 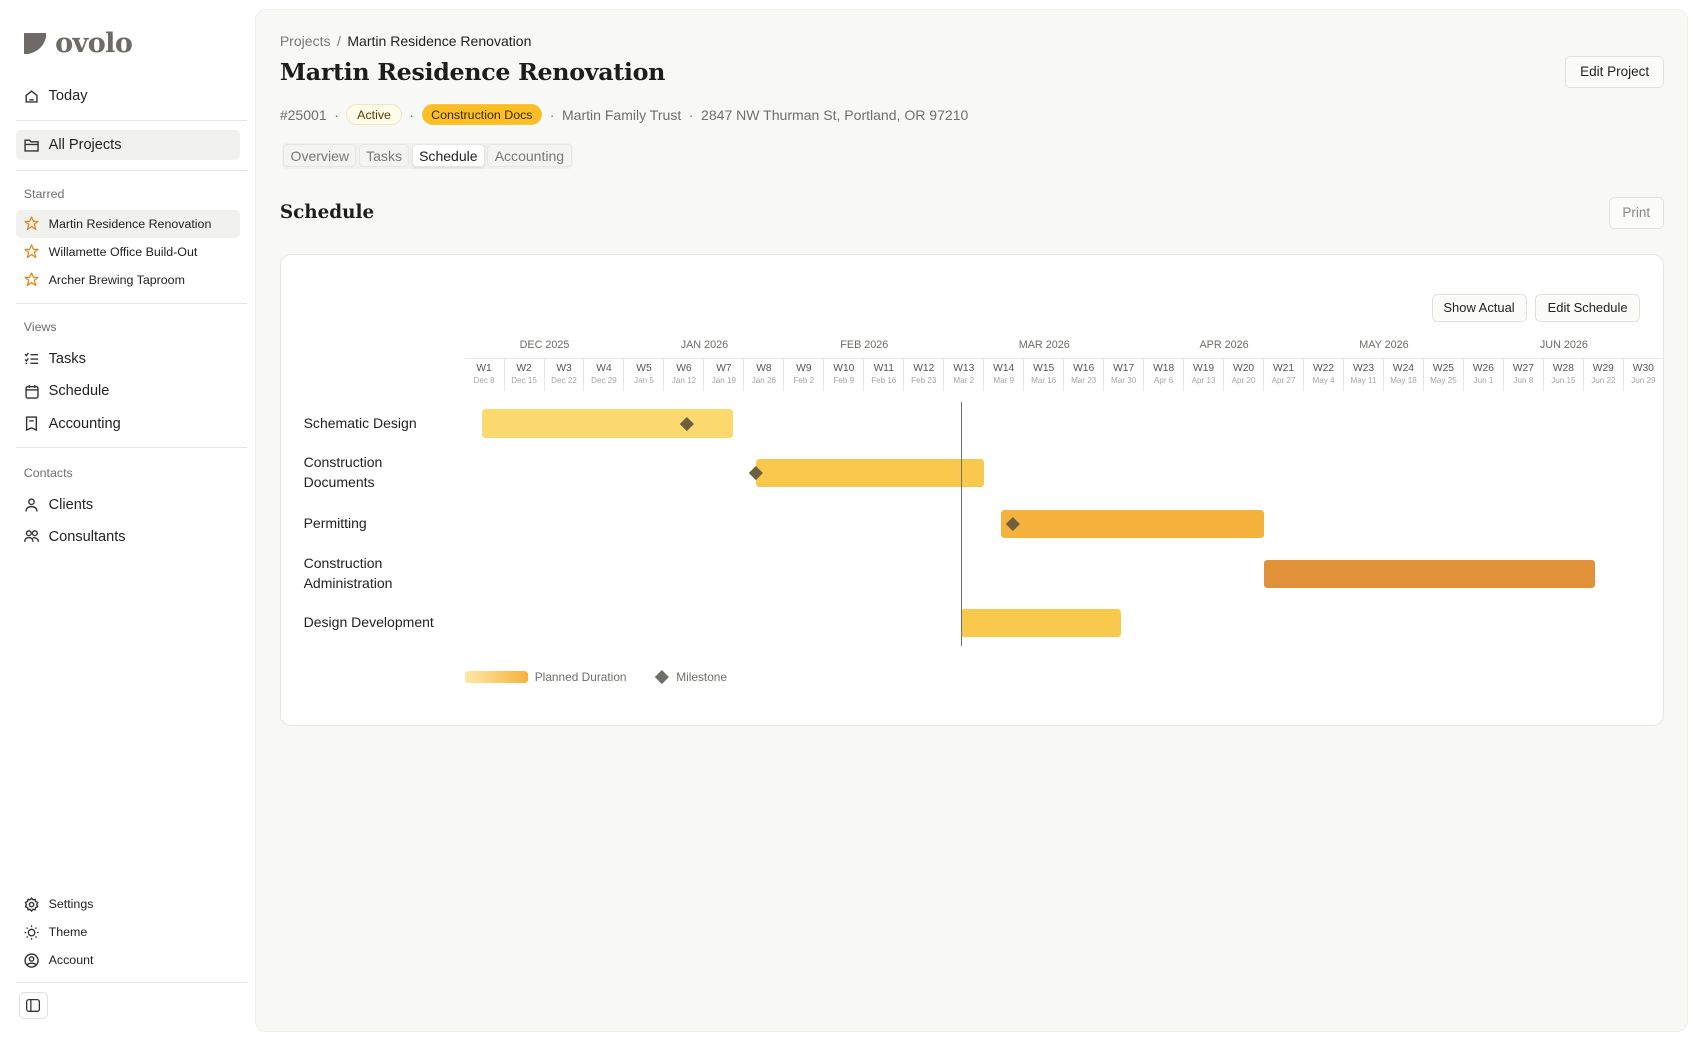 What do you see at coordinates (1244, 368) in the screenshot?
I see `week-number: W20` at bounding box center [1244, 368].